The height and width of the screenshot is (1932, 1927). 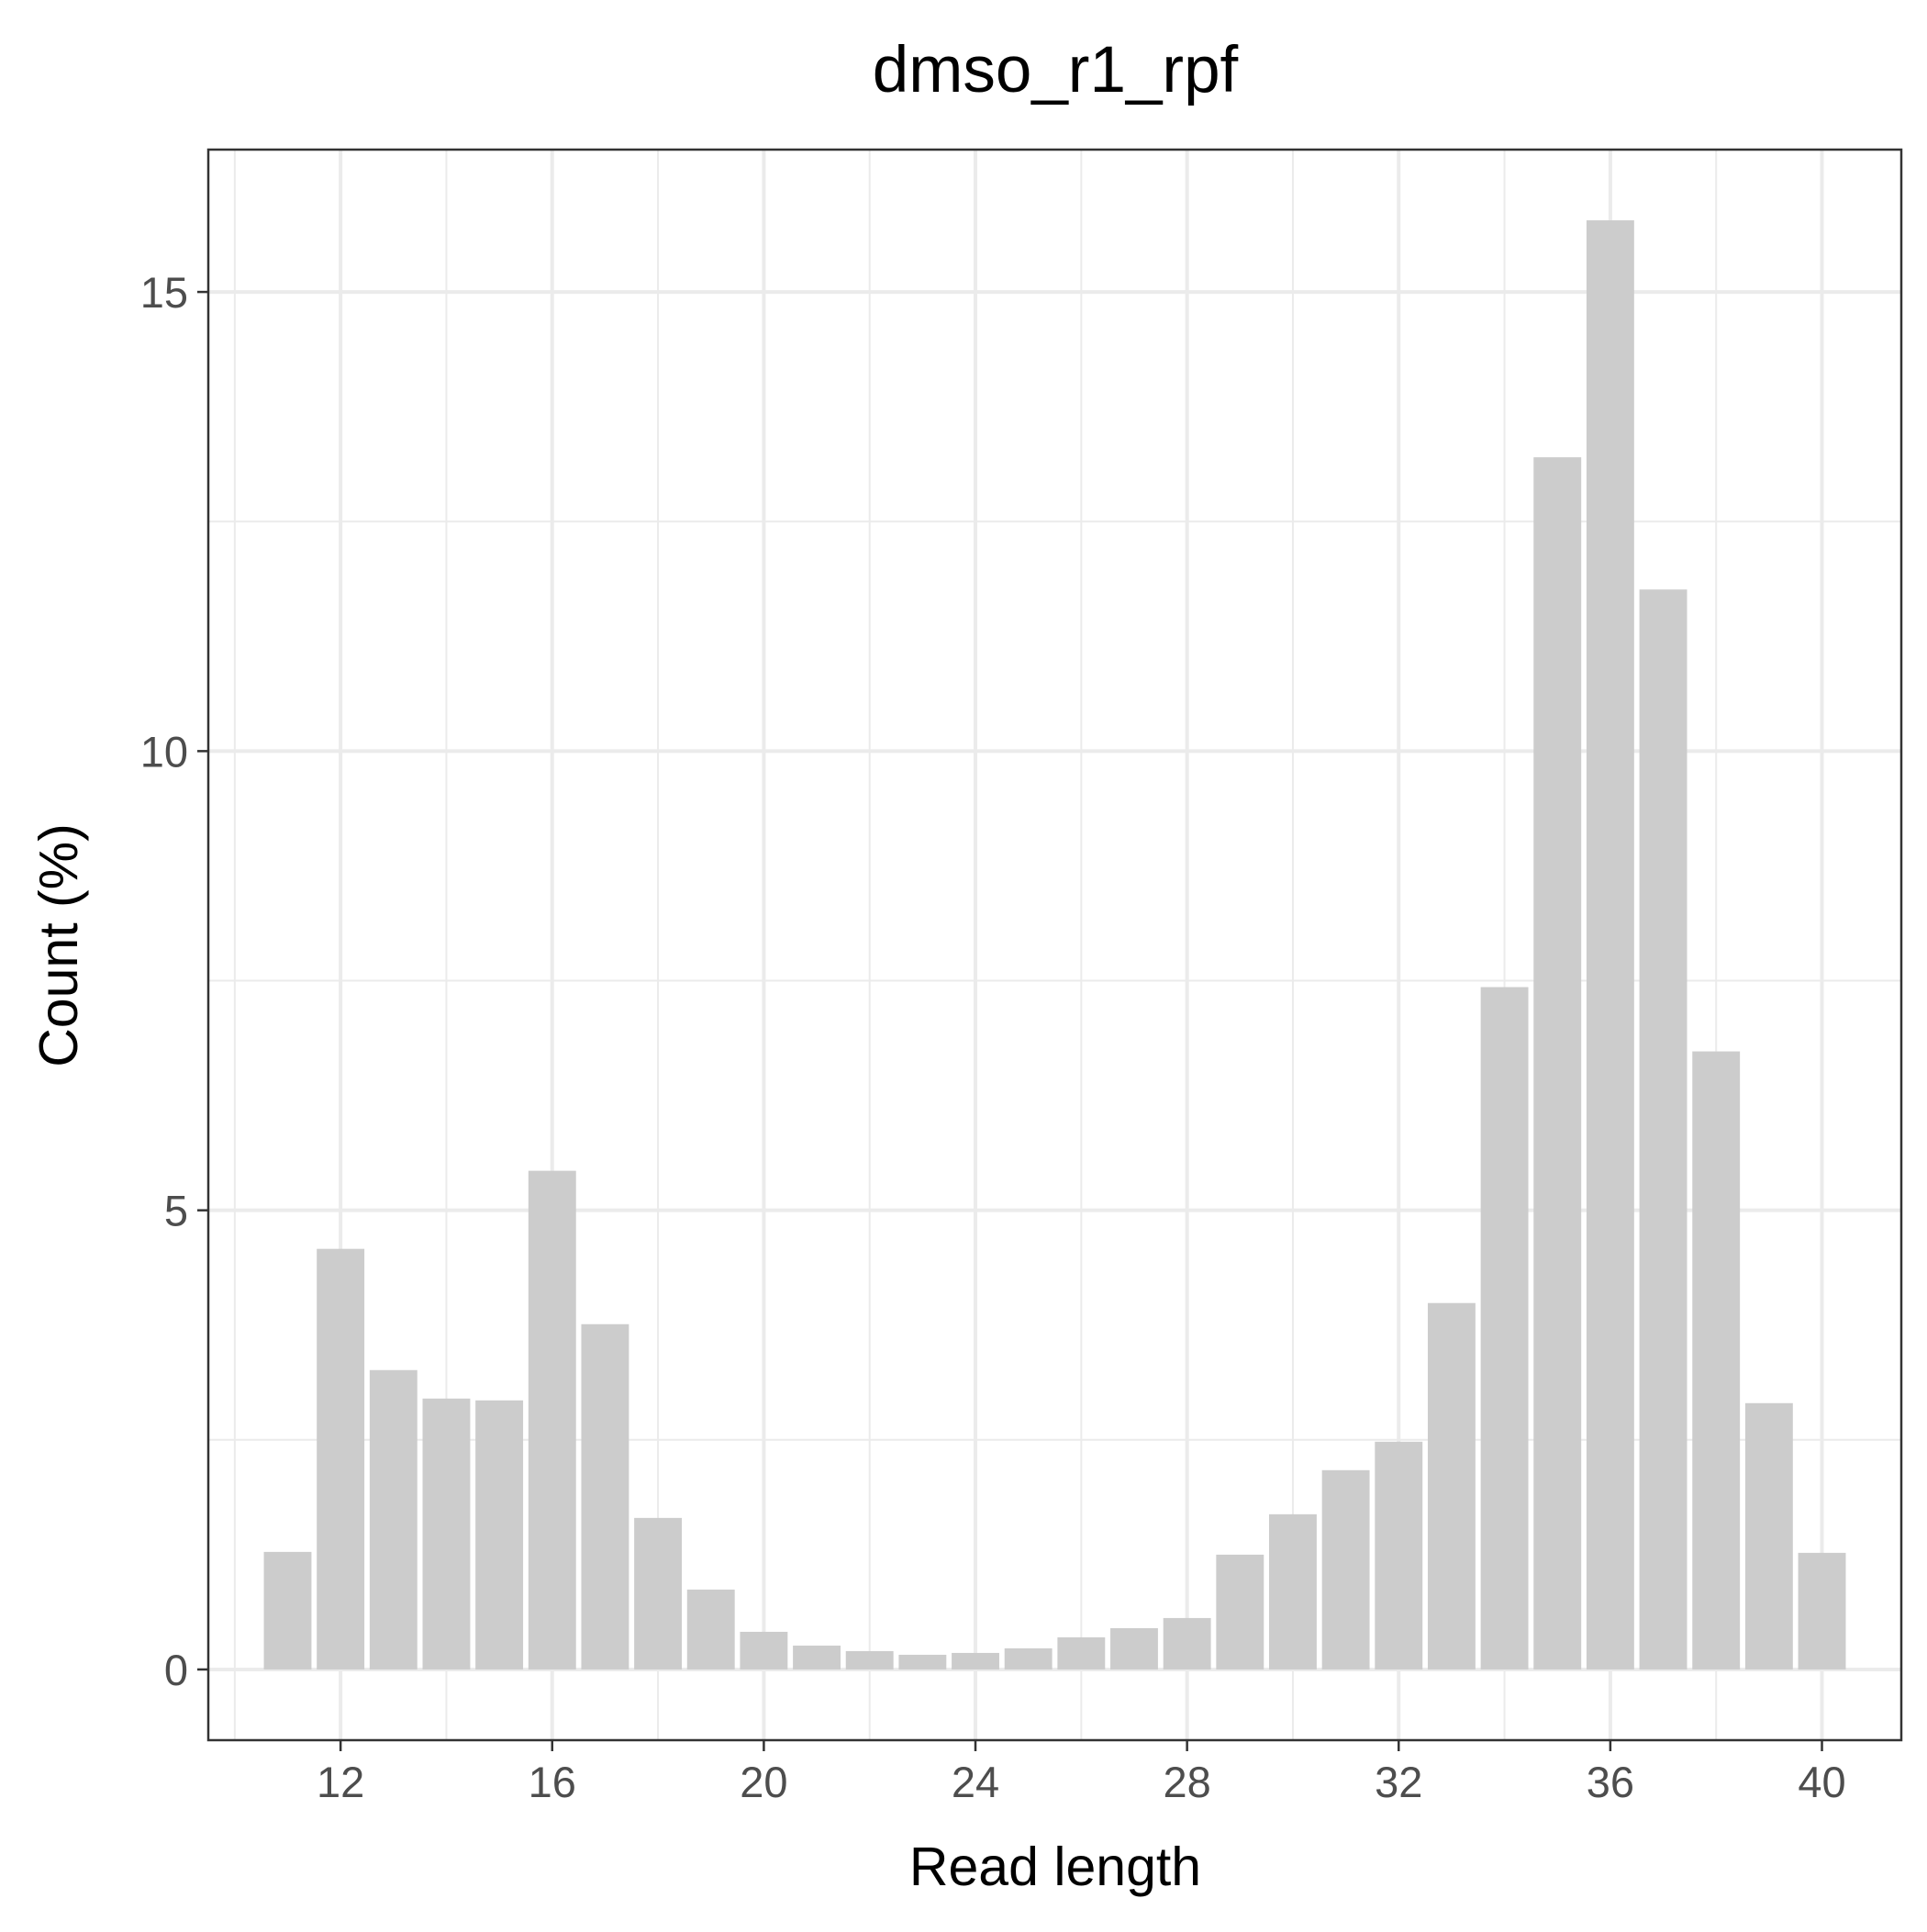 What do you see at coordinates (340, 1782) in the screenshot?
I see `x-tick-label: 12` at bounding box center [340, 1782].